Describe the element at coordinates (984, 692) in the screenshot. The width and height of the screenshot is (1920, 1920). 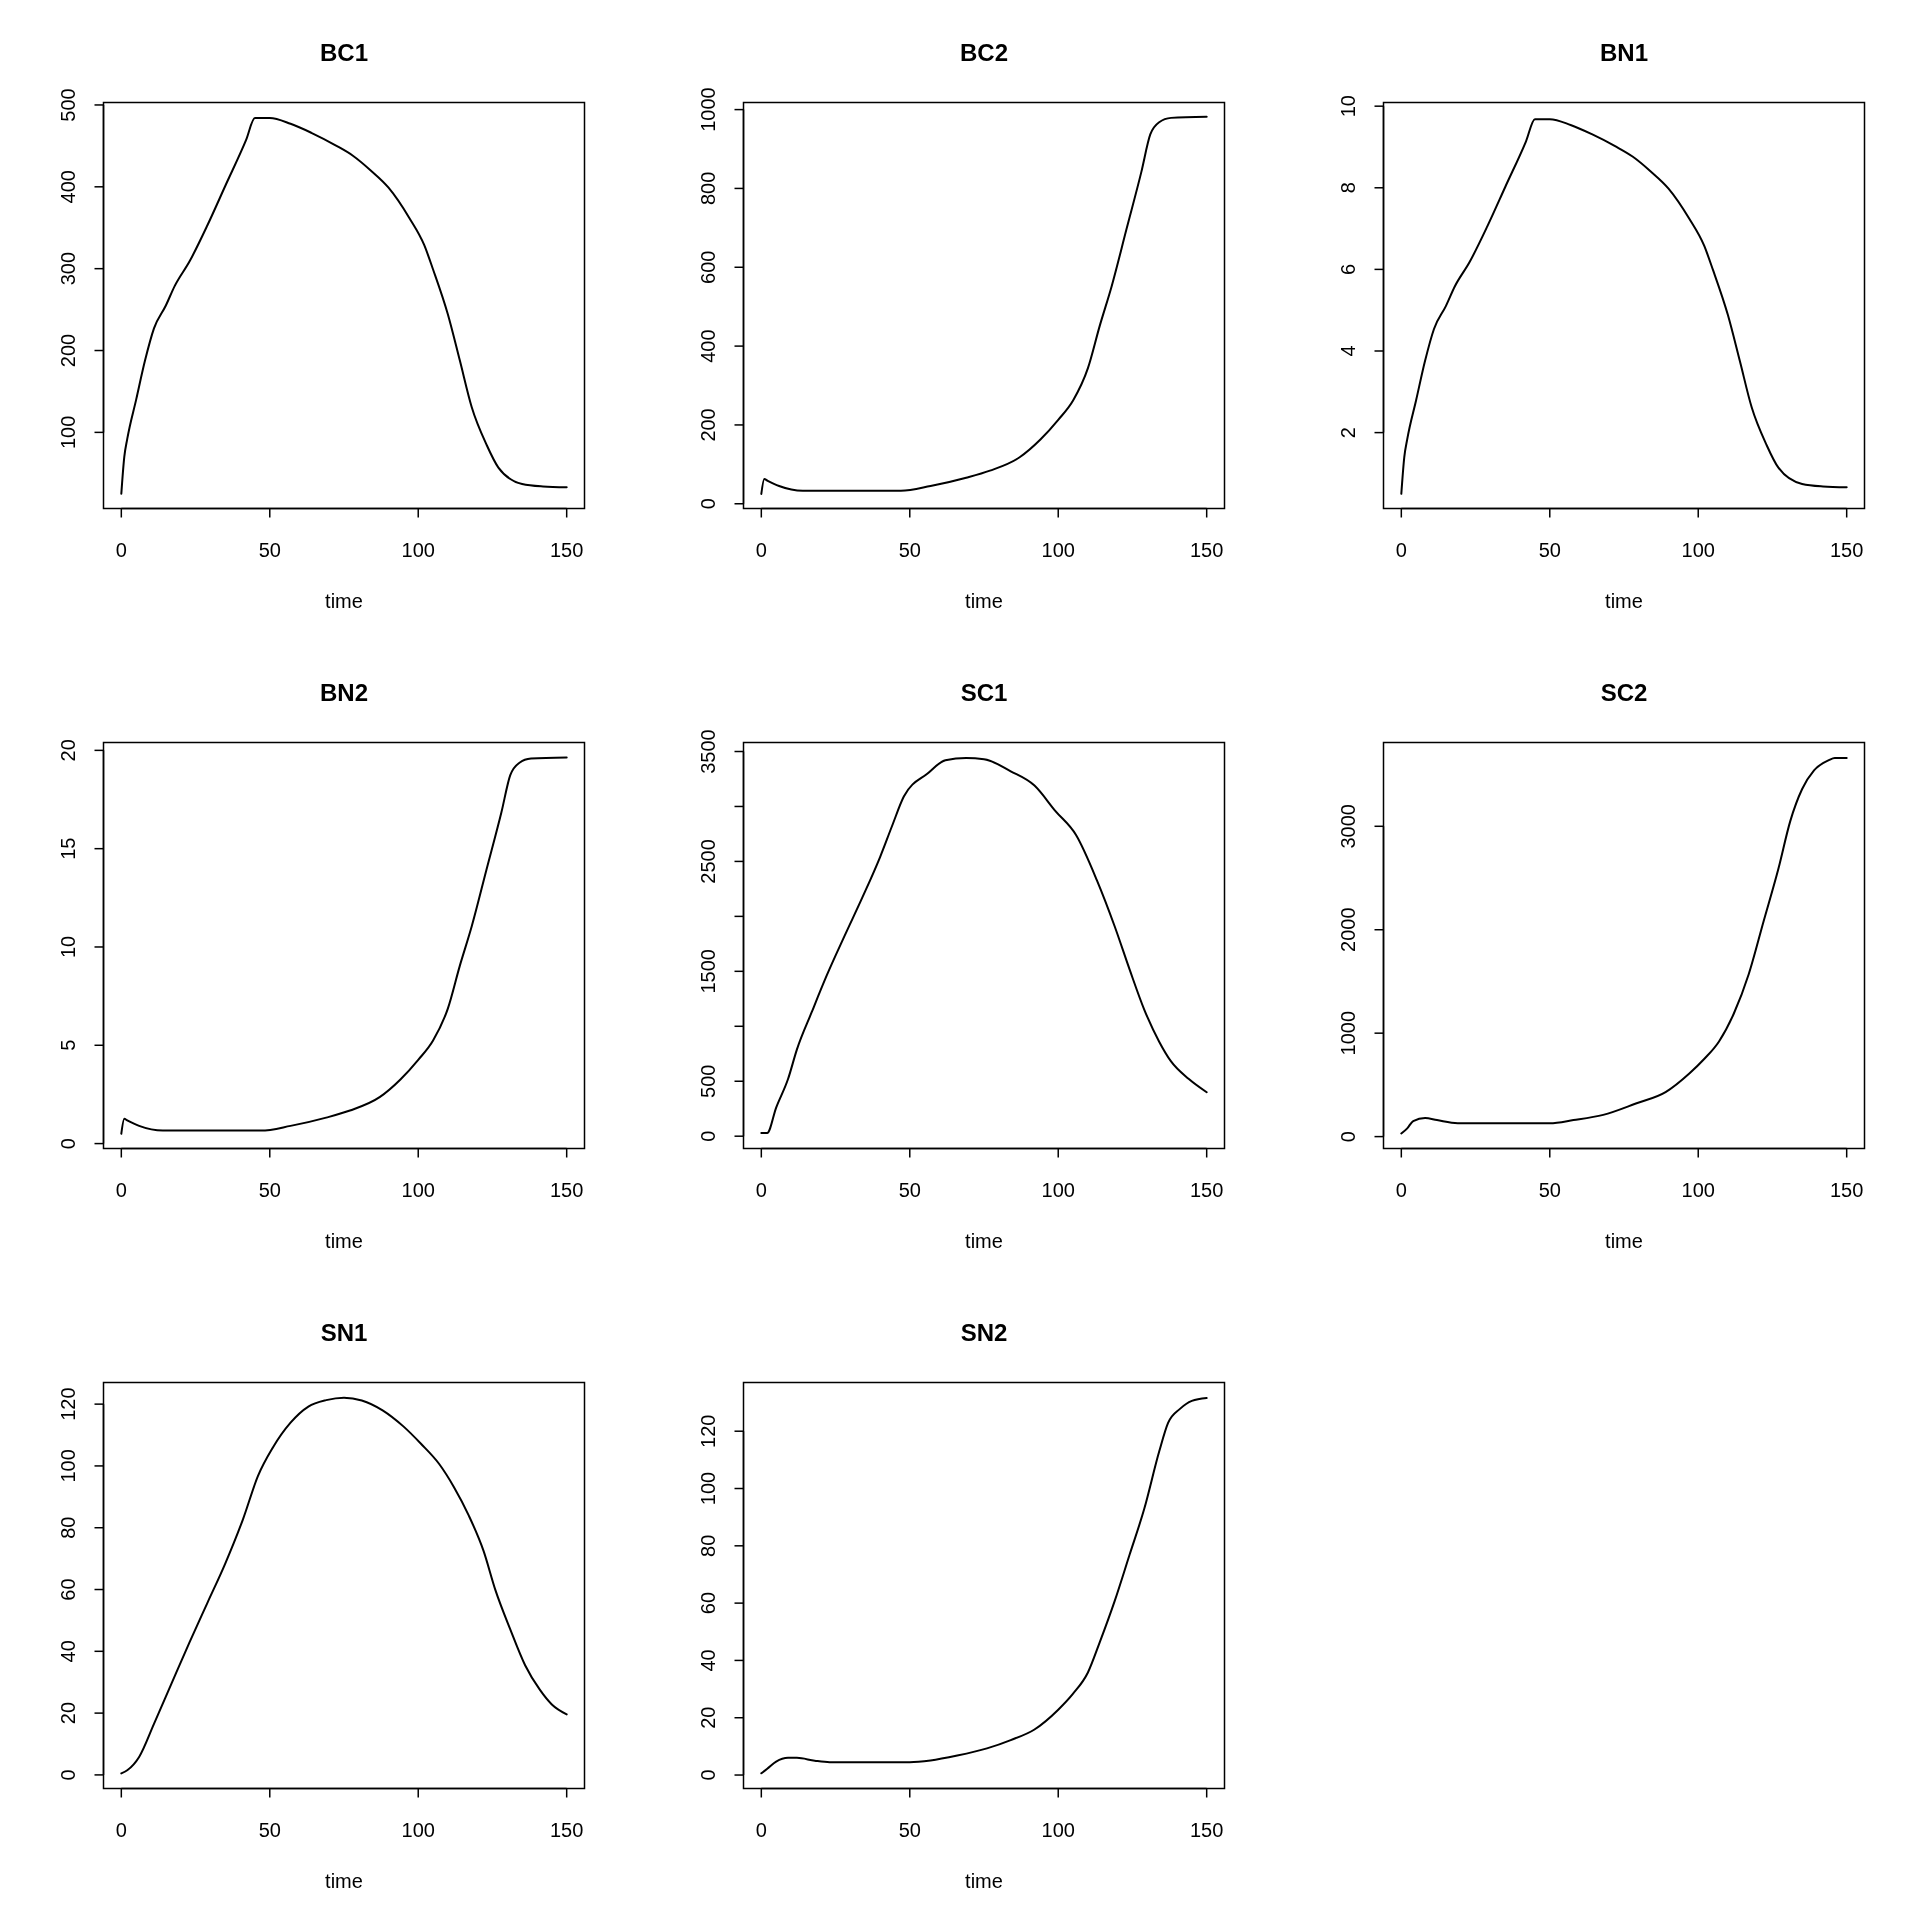
I see `chart-title: SC1` at that location.